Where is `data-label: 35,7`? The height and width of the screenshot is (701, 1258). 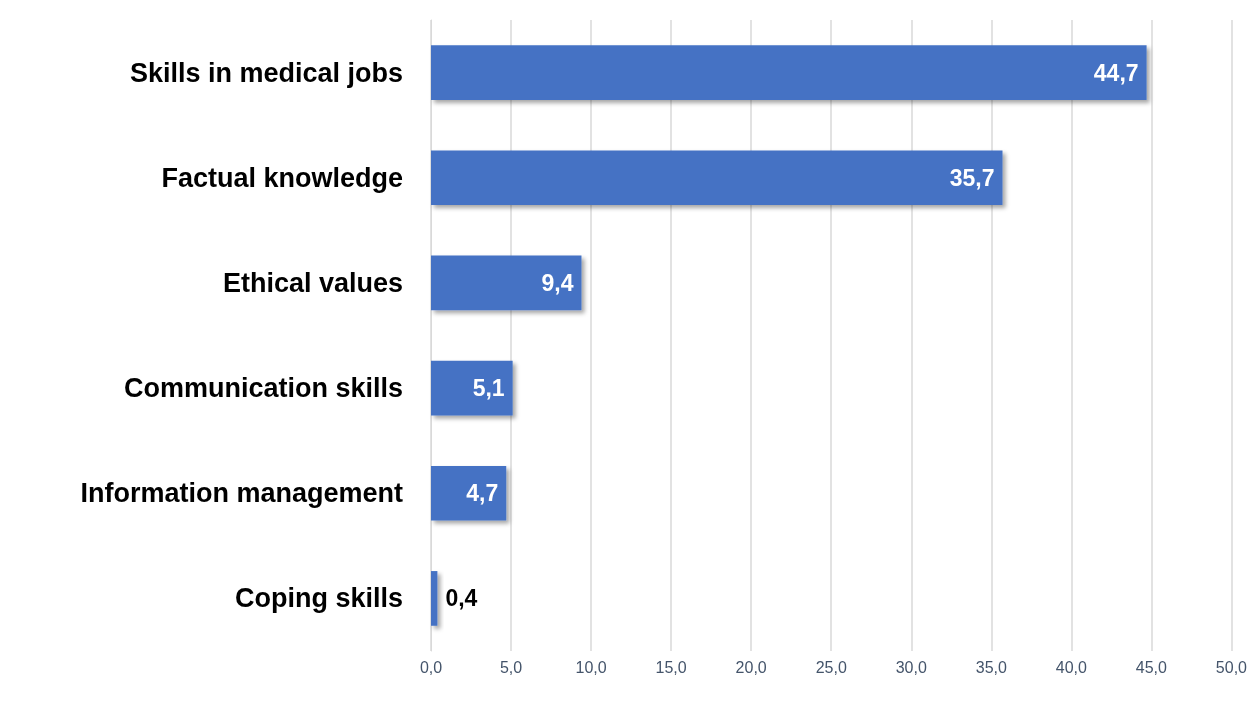 data-label: 35,7 is located at coordinates (972, 177).